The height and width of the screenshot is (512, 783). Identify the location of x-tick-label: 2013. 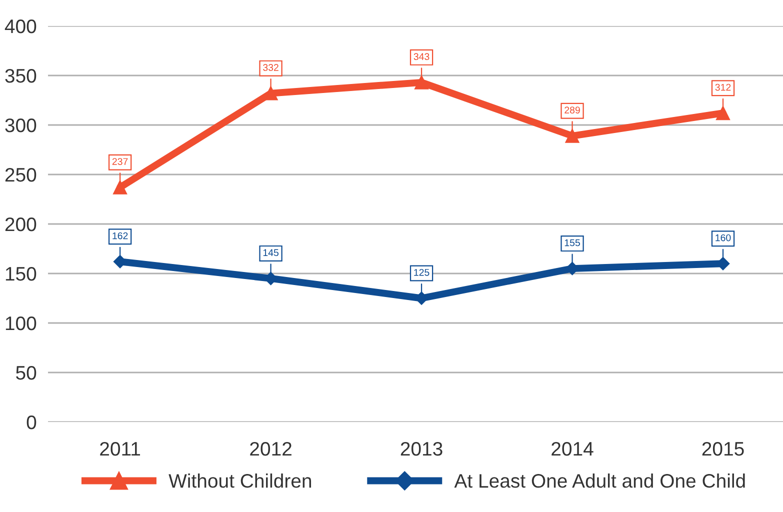
(421, 449).